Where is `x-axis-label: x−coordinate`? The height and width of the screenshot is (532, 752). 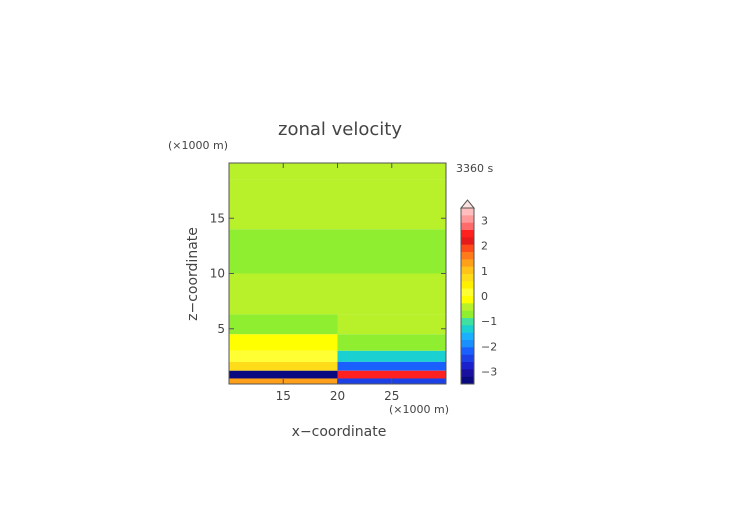
x-axis-label: x−coordinate is located at coordinates (339, 432).